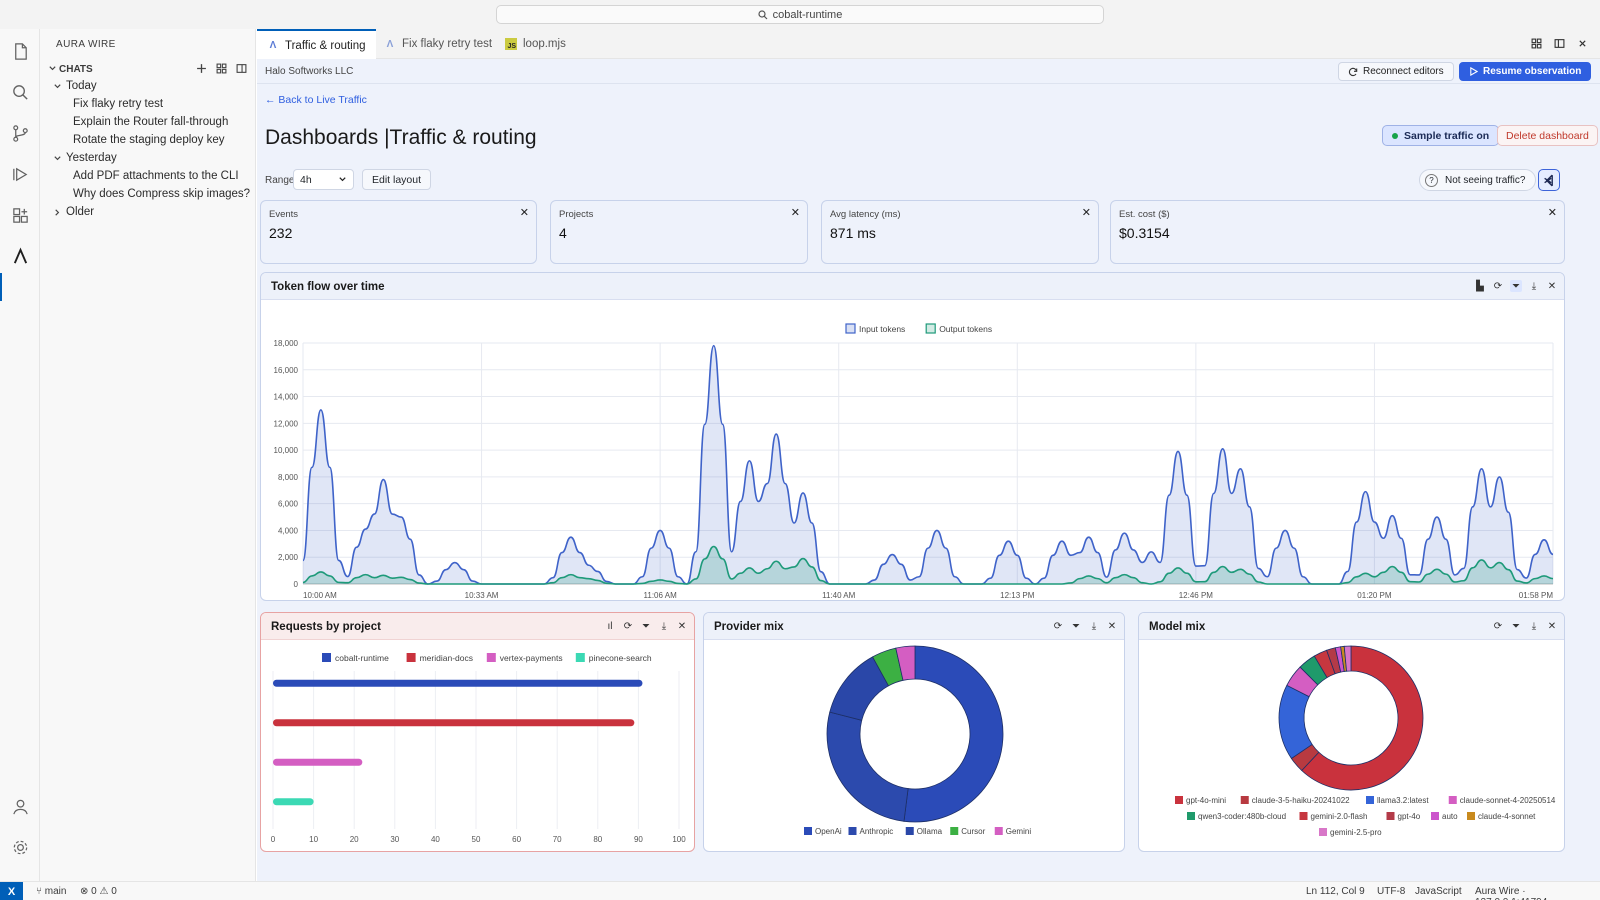  What do you see at coordinates (148, 176) in the screenshot?
I see `chat-item: Add PDF attachments to the CLI` at bounding box center [148, 176].